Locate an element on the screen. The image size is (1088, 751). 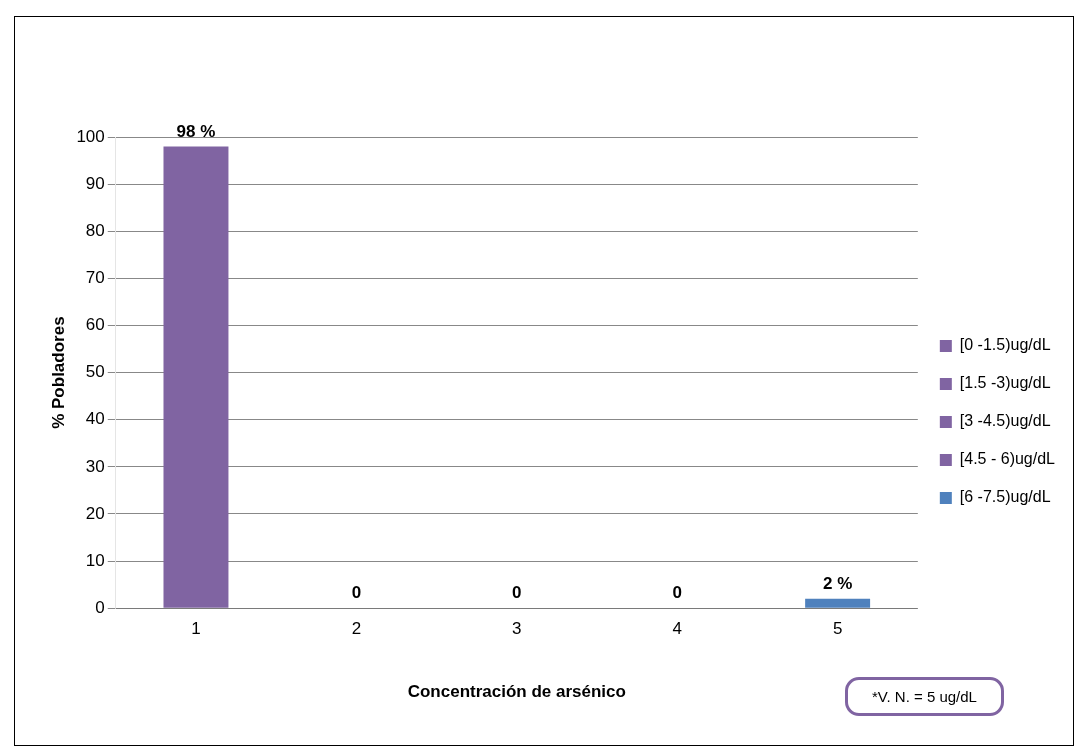
y-tick-label: 70 is located at coordinates (95, 278).